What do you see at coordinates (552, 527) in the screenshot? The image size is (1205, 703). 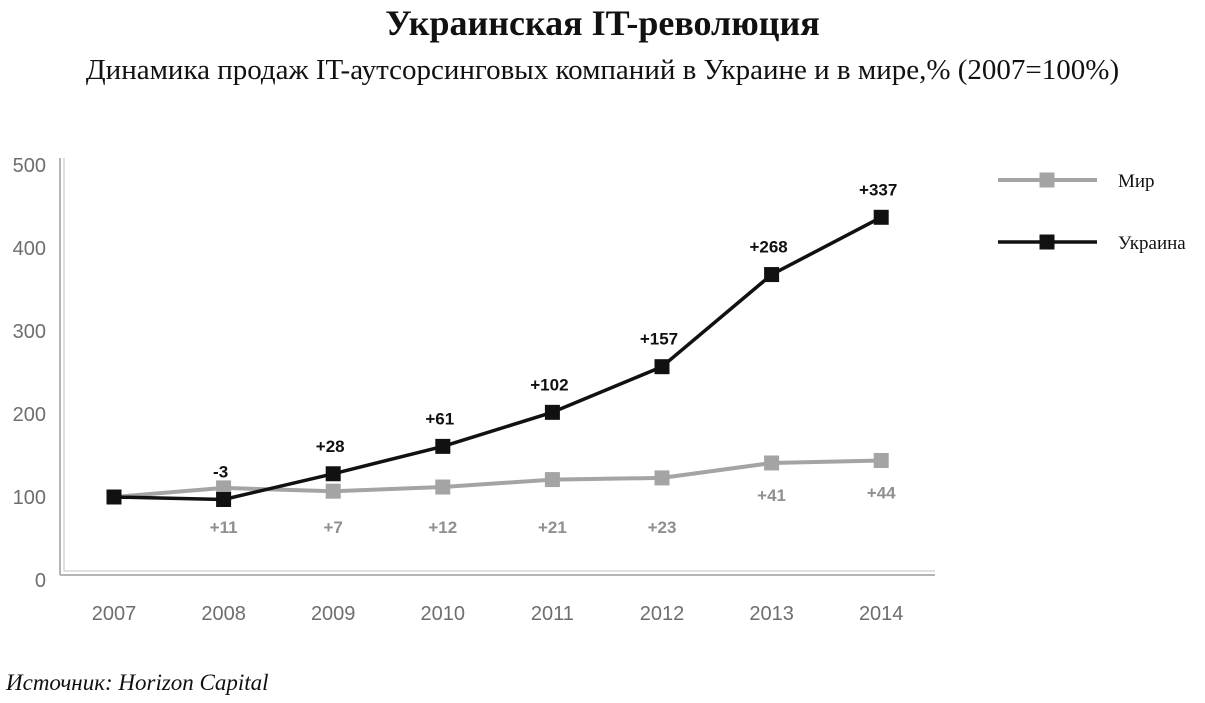 I see `data-label-world: +21` at bounding box center [552, 527].